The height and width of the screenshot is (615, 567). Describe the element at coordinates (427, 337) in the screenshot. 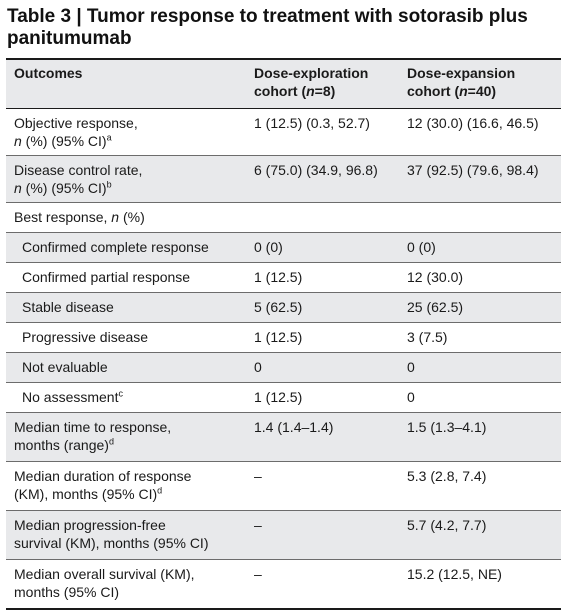

I see `value-expansion: 3 (7.5)` at that location.